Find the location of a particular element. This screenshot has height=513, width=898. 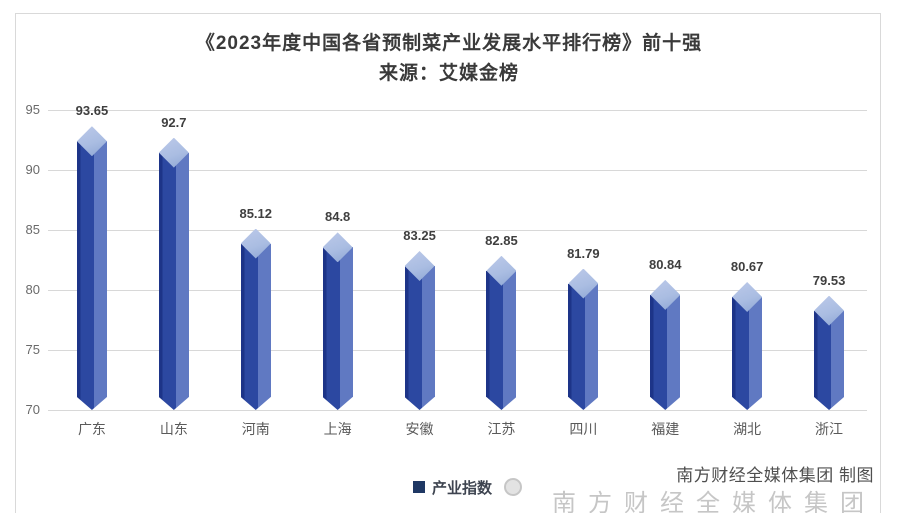

value-label: 82.85 is located at coordinates (501, 240).